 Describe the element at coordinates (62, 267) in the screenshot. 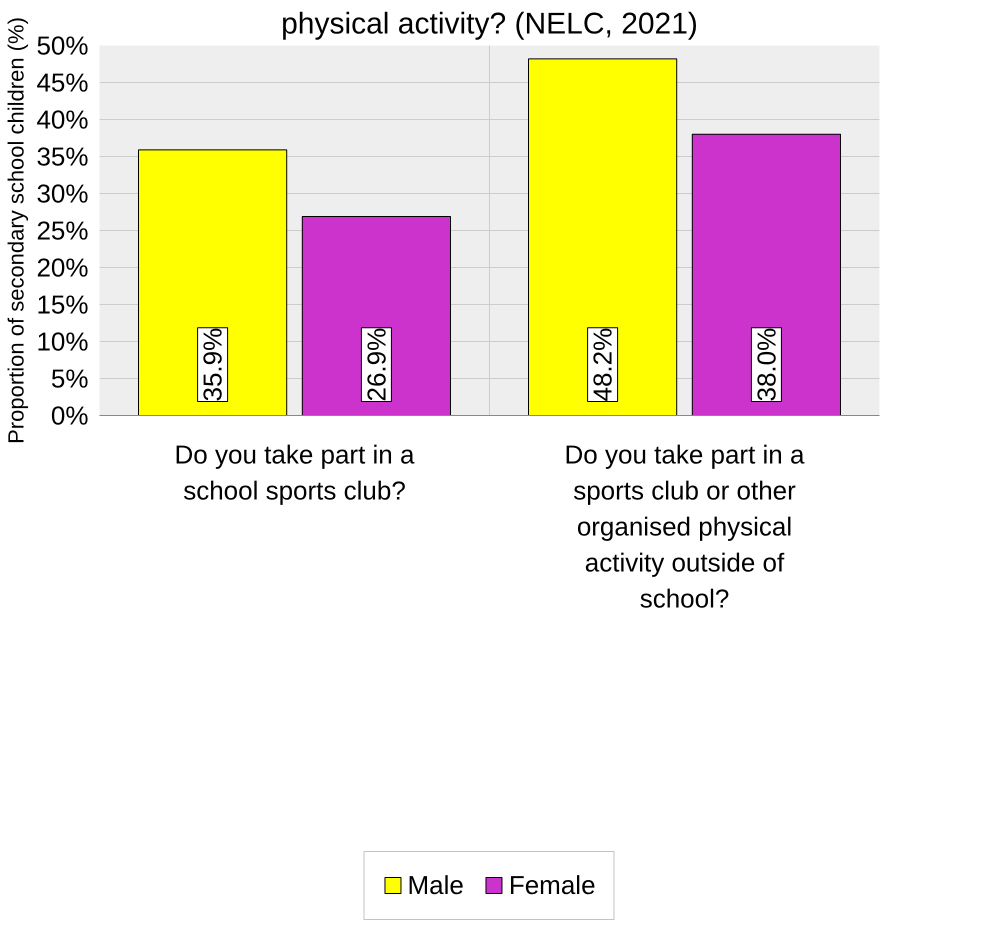

I see `y-tick-label: 20%` at that location.